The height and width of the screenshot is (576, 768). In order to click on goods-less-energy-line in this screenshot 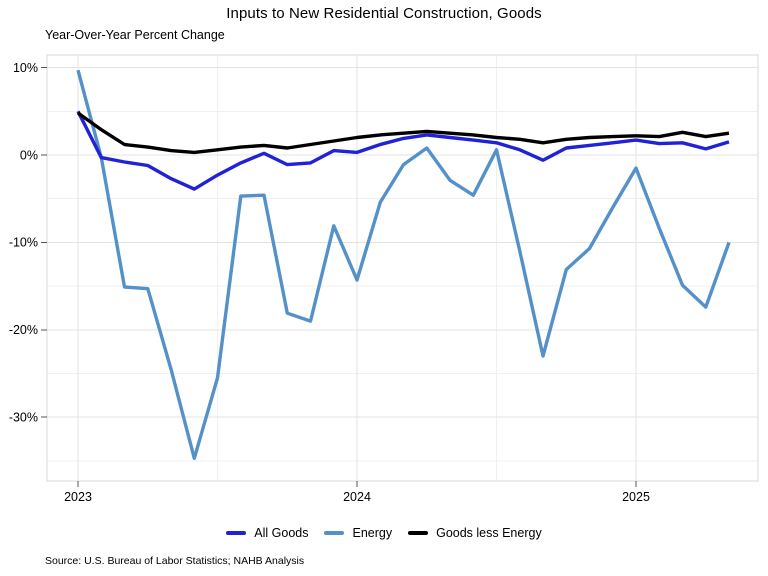, I will do `click(403, 133)`.